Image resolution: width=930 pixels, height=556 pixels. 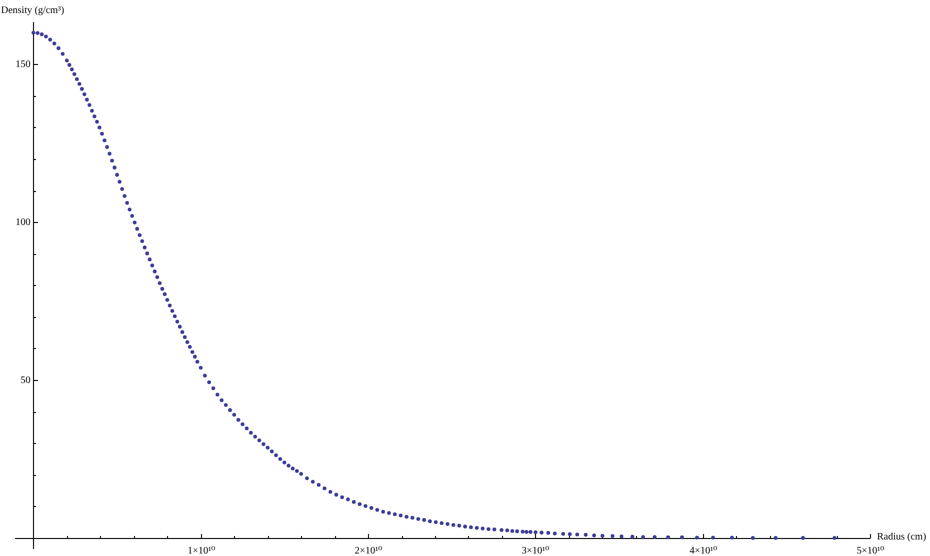 What do you see at coordinates (901, 537) in the screenshot?
I see `x-axis-title: Radius (cm)` at bounding box center [901, 537].